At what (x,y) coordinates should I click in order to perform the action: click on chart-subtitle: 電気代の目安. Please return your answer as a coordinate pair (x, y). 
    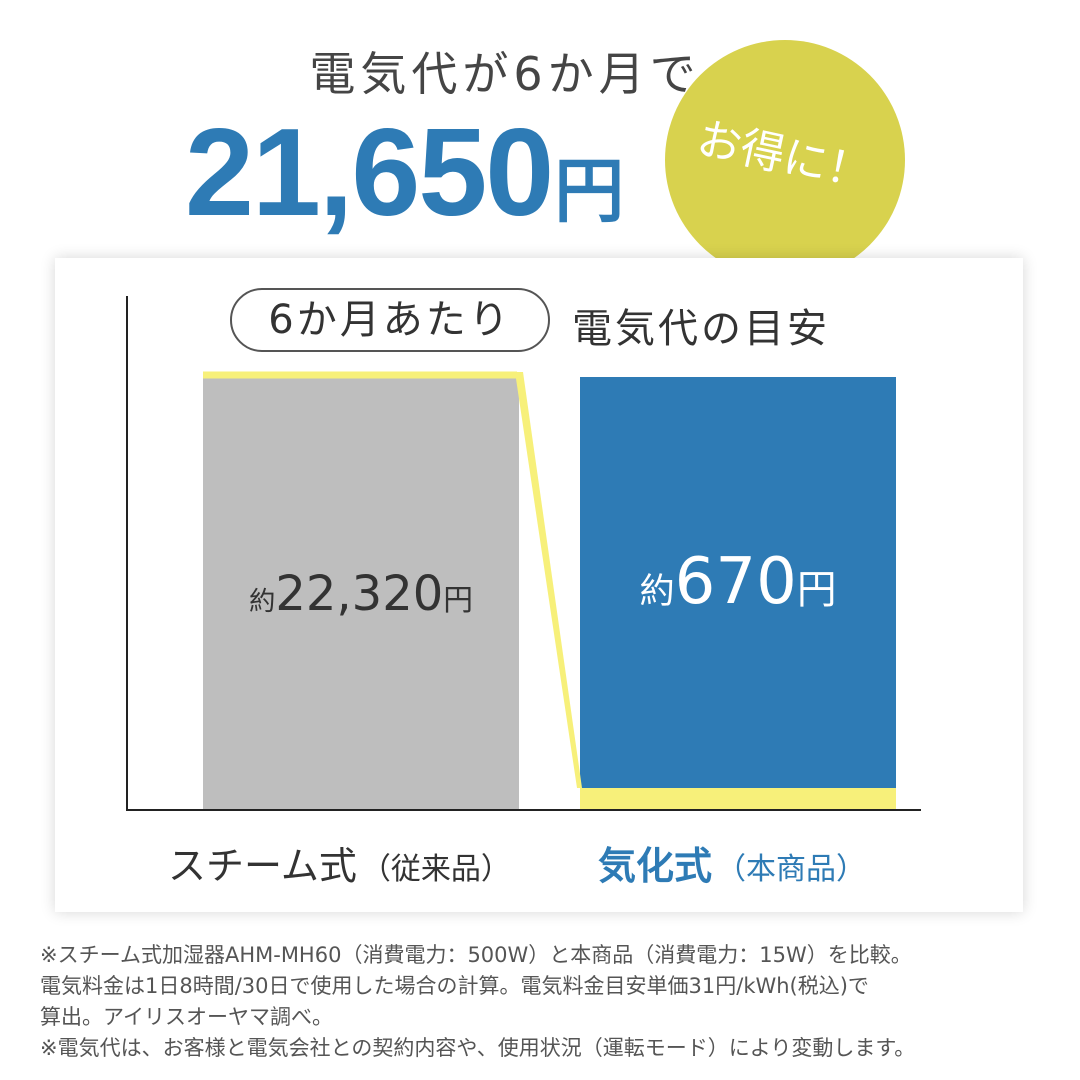
    Looking at the image, I should click on (701, 329).